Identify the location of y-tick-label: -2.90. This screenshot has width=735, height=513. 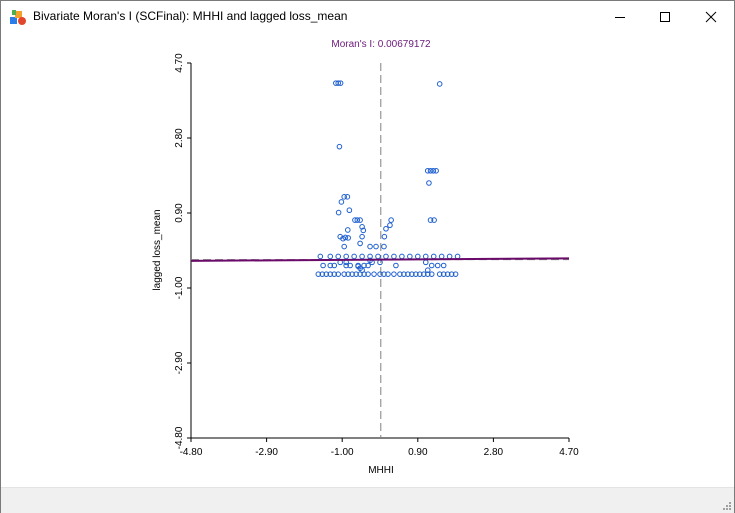
(179, 362).